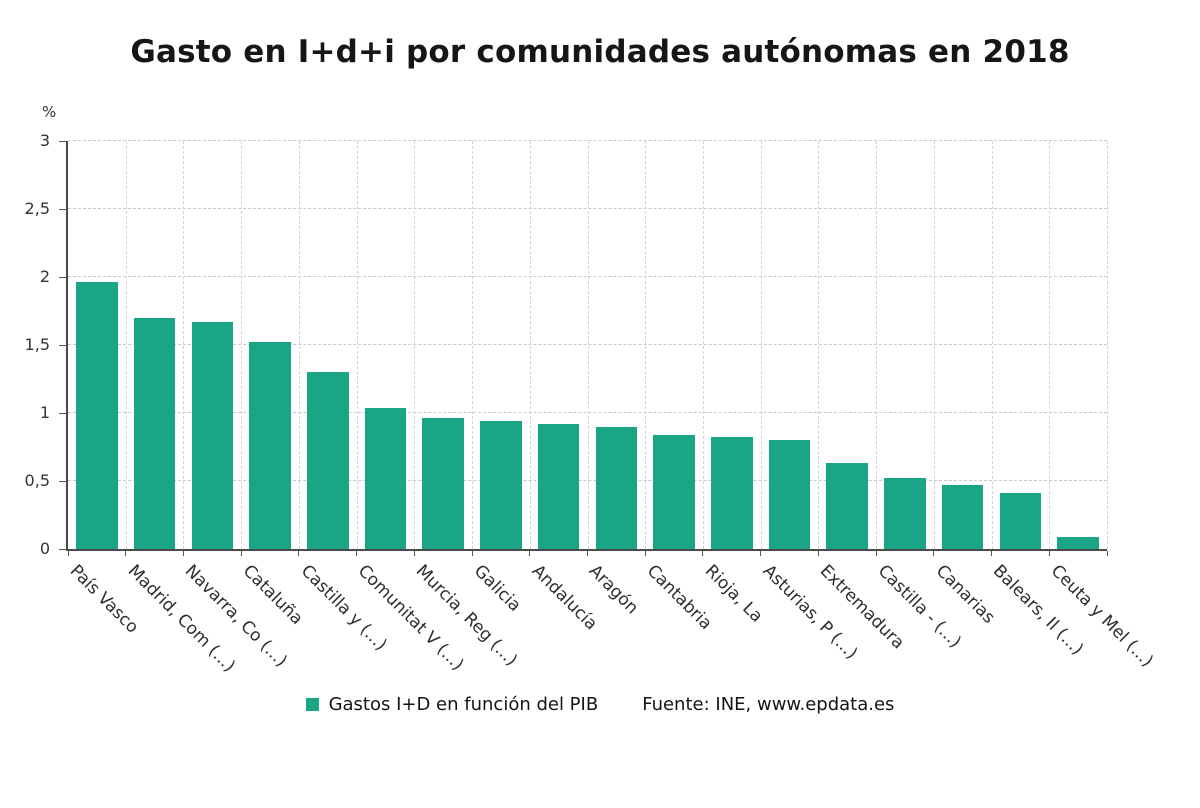 This screenshot has width=1200, height=808. I want to click on x-category-label: Galicia, so click(497, 588).